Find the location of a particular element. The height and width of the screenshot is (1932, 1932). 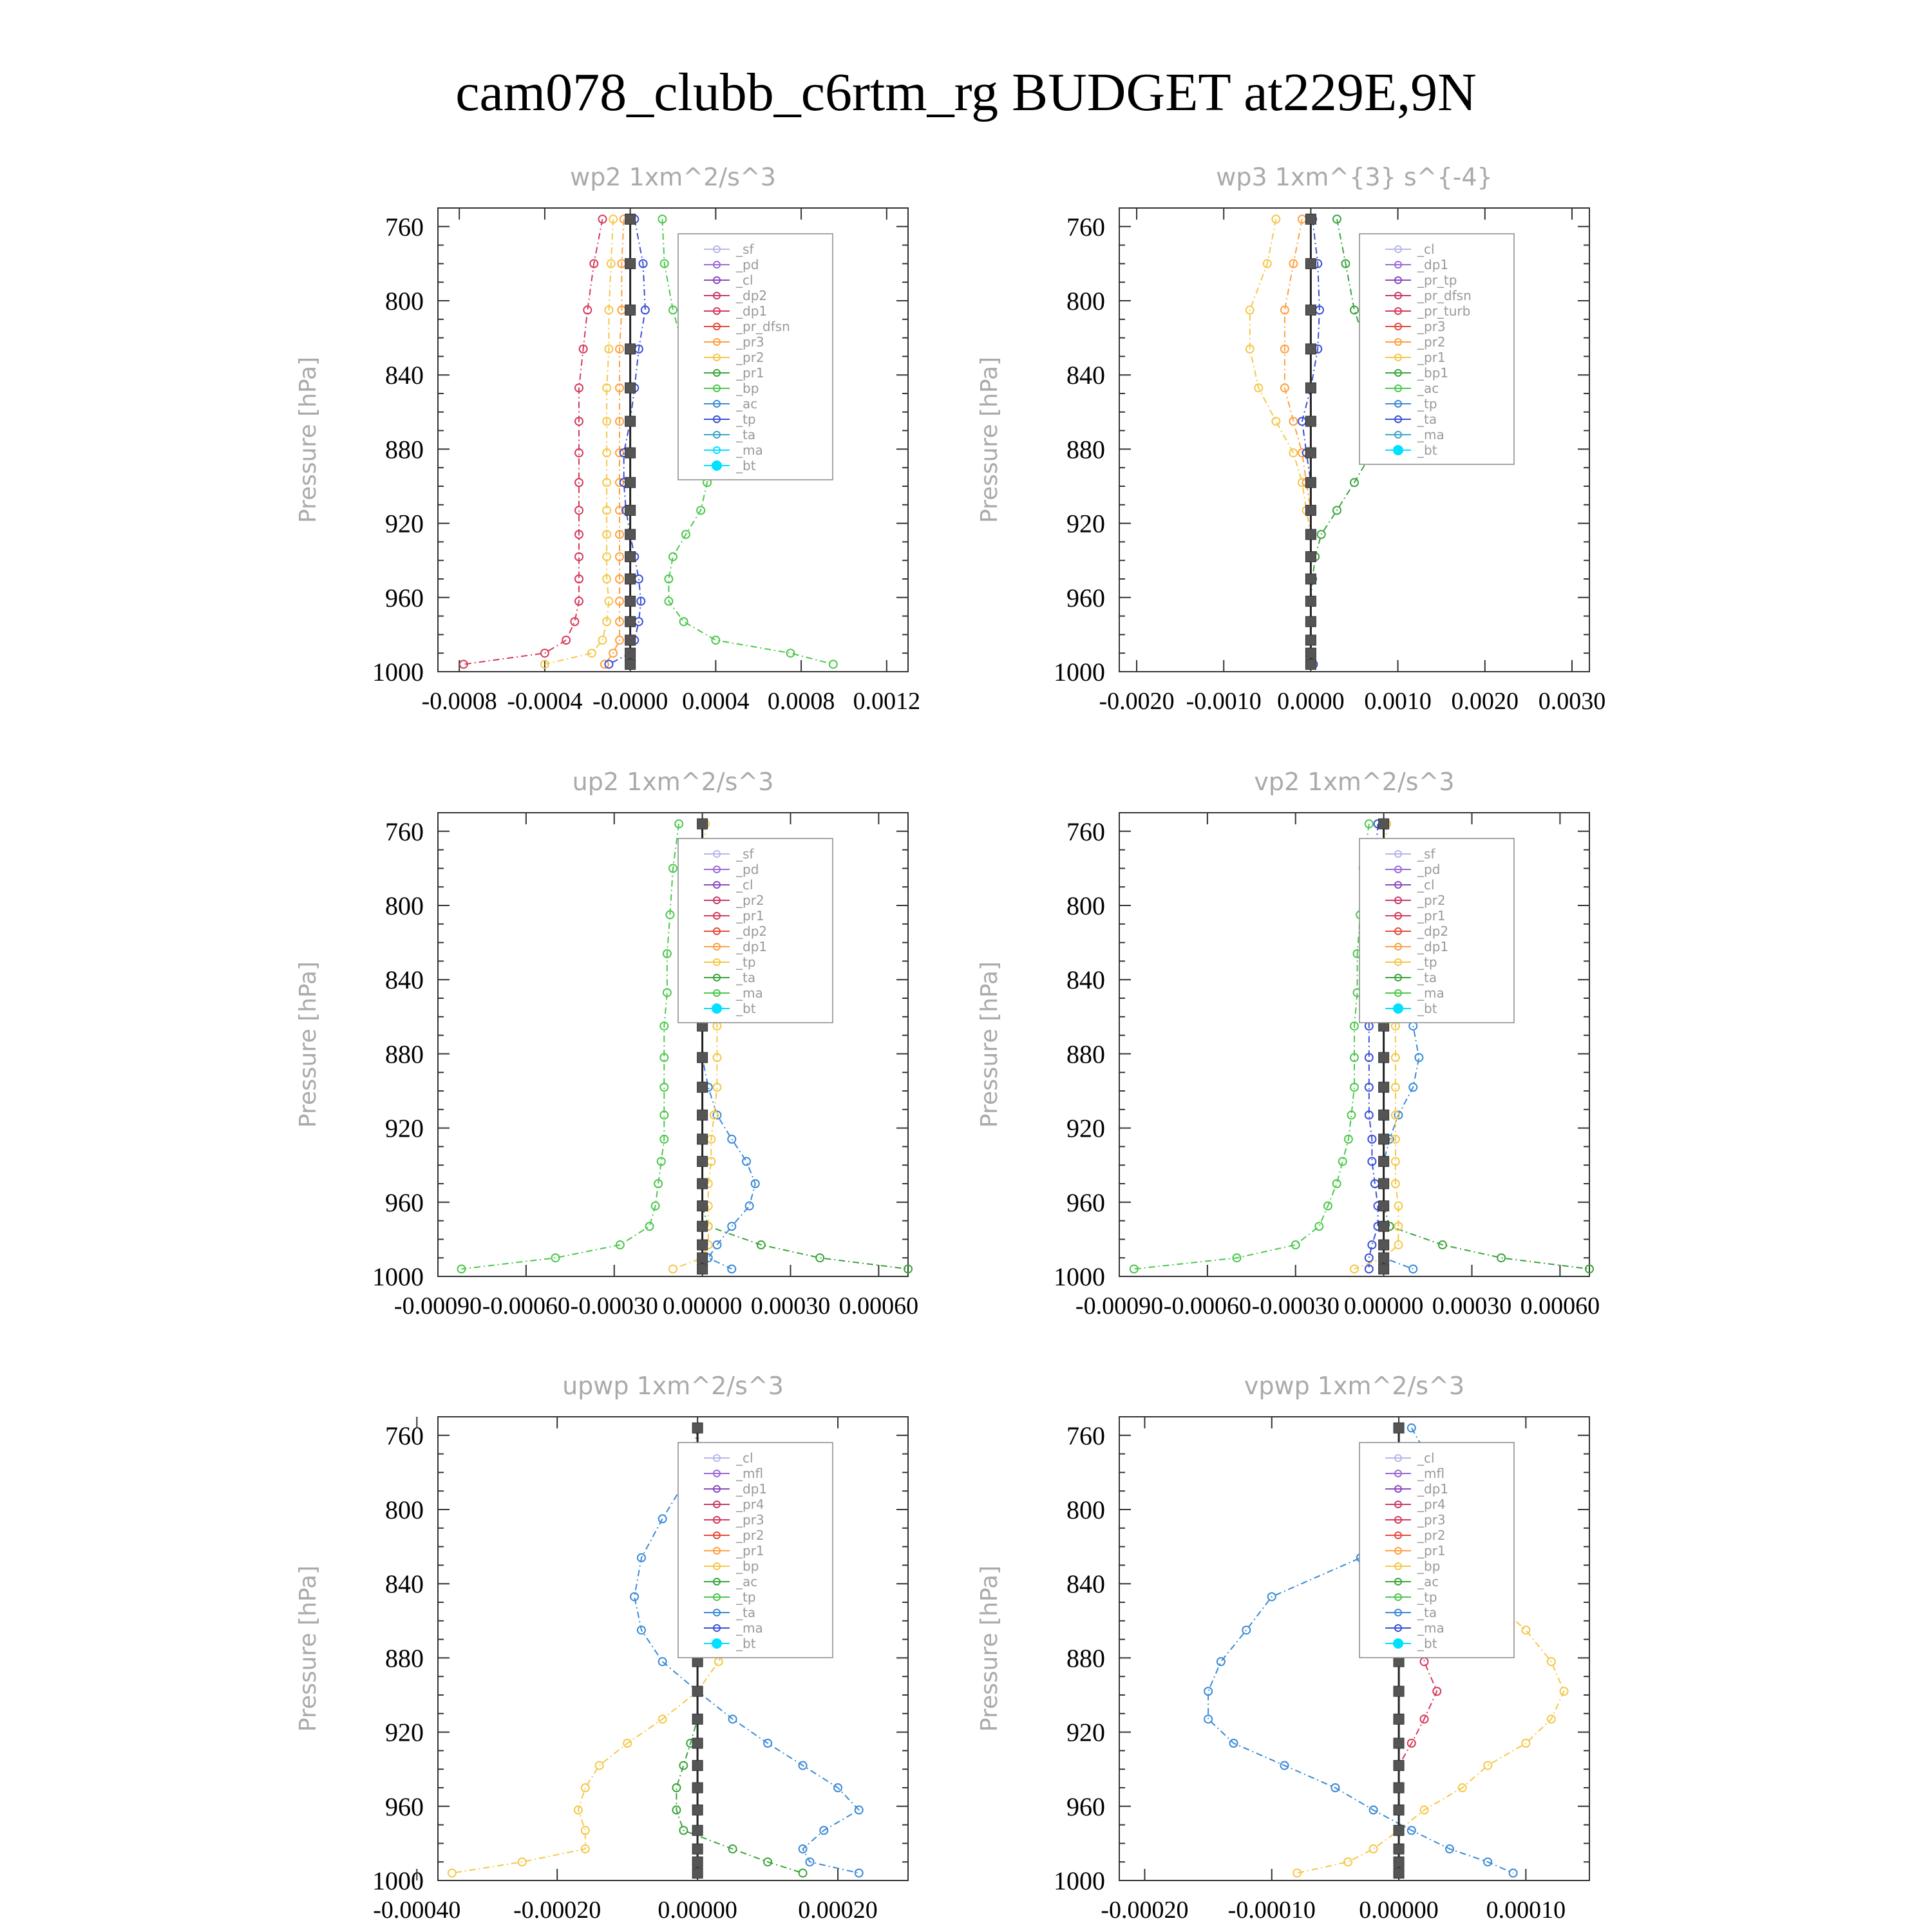

x-tick-label: -0.00090 is located at coordinates (438, 1306).